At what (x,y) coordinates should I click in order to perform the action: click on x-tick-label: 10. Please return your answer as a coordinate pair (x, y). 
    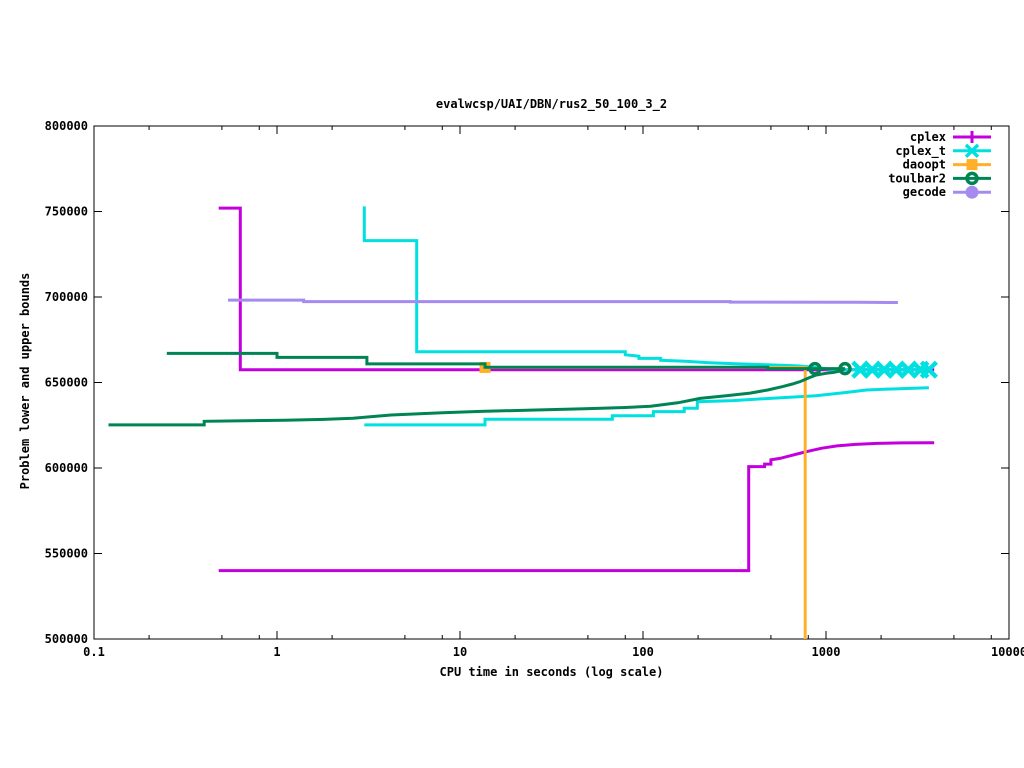
    Looking at the image, I should click on (460, 652).